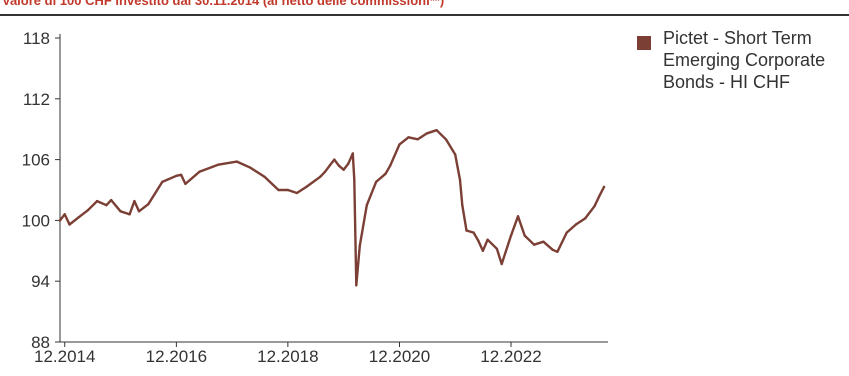  I want to click on x-tick-label: 12.2016, so click(176, 356).